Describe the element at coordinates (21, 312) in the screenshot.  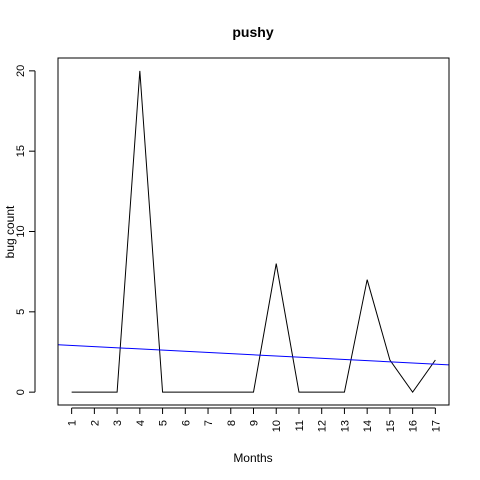
I see `y-tick-label-5: 5` at that location.